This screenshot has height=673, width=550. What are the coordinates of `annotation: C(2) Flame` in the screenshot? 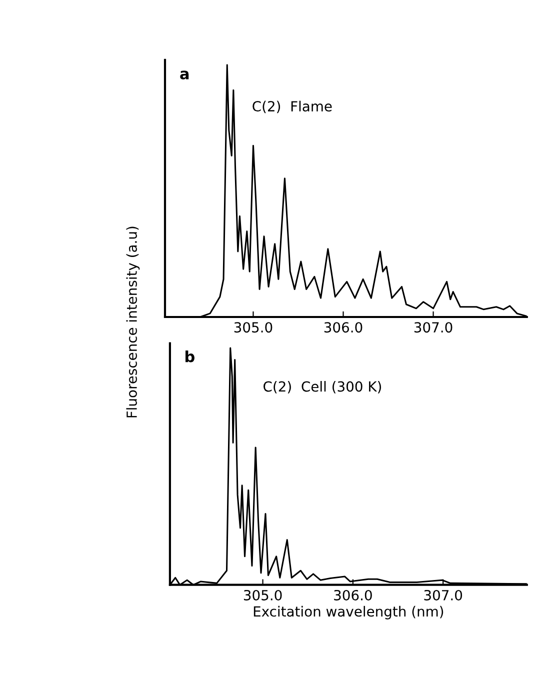 It's located at (292, 107).